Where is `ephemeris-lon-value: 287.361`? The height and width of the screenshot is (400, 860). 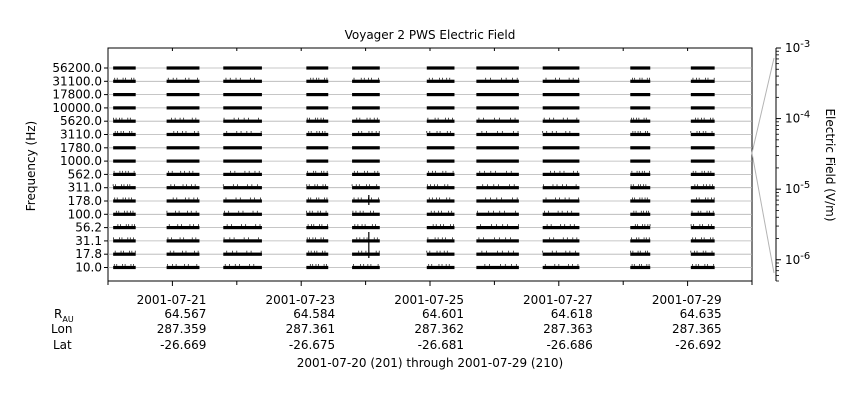 ephemeris-lon-value: 287.361 is located at coordinates (311, 329).